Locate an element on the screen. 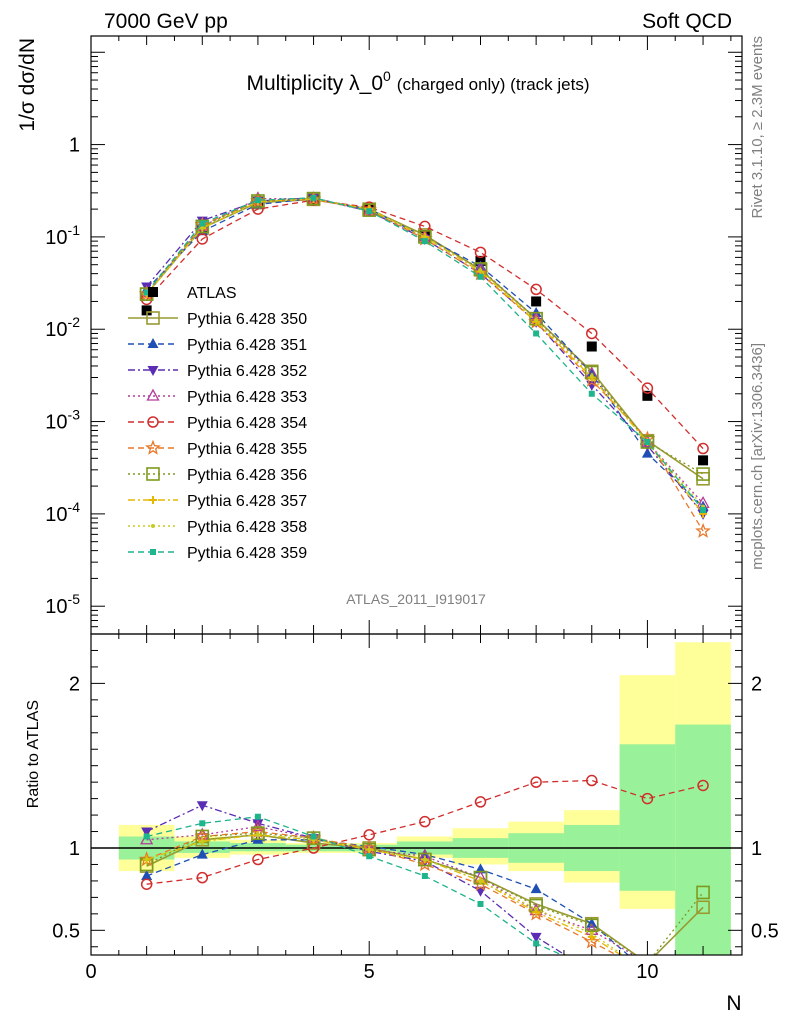 This screenshot has height=1024, width=786. legend-label: Pythia 6.428 359 is located at coordinates (247, 553).